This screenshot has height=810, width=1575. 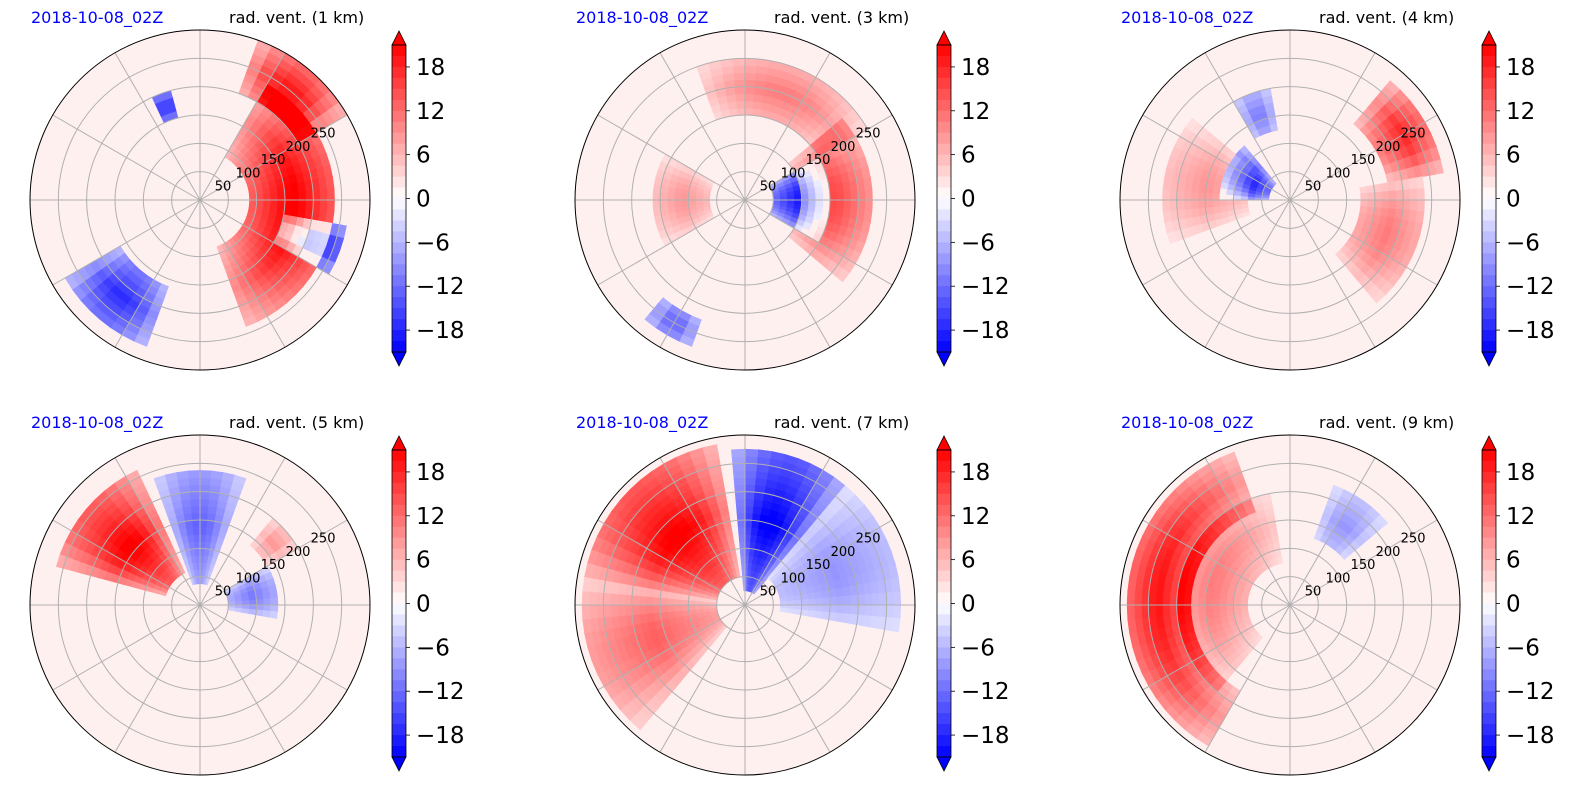 I want to click on colorbar-tick-label: −18, so click(x=440, y=331).